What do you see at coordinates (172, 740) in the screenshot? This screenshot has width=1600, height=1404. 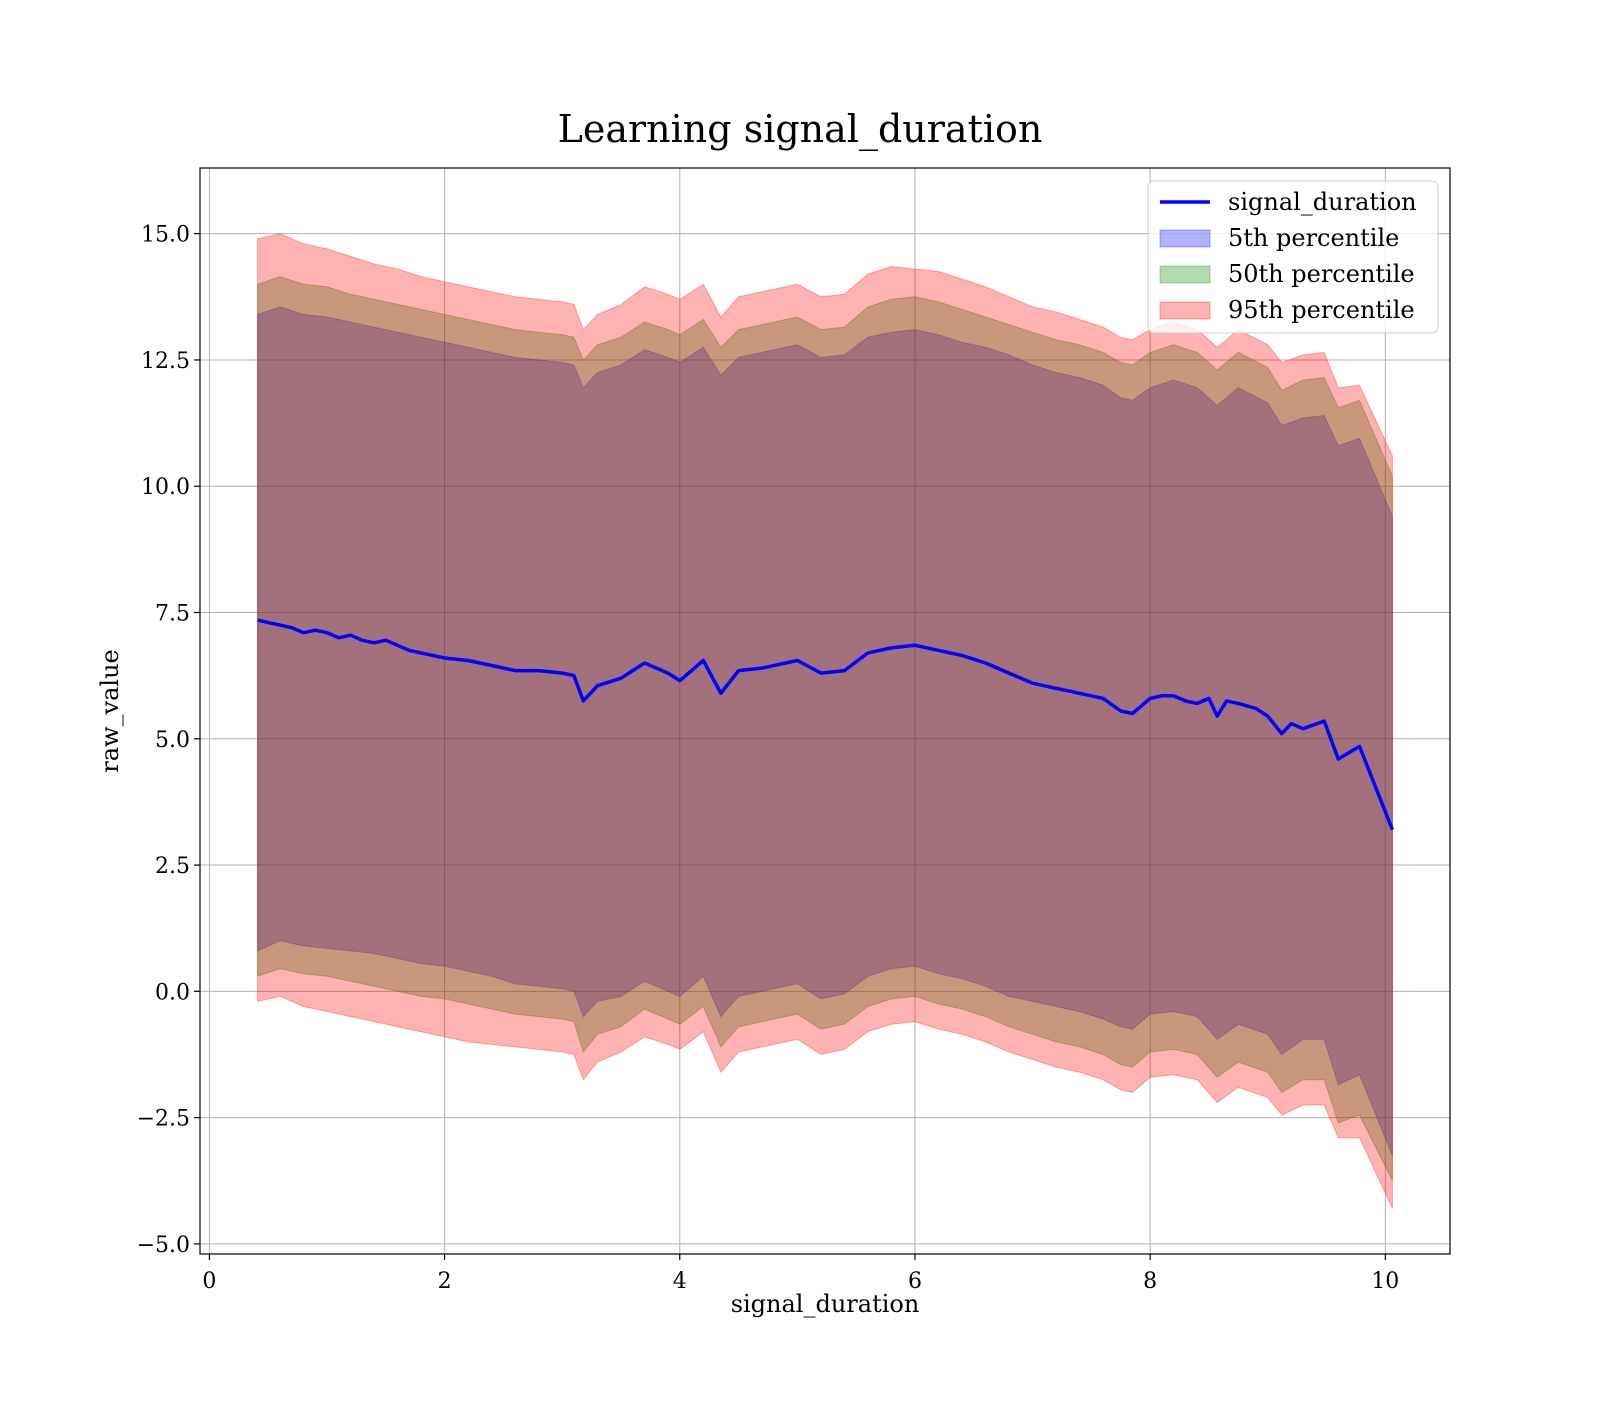 I see `y-tick-label: 5.0` at bounding box center [172, 740].